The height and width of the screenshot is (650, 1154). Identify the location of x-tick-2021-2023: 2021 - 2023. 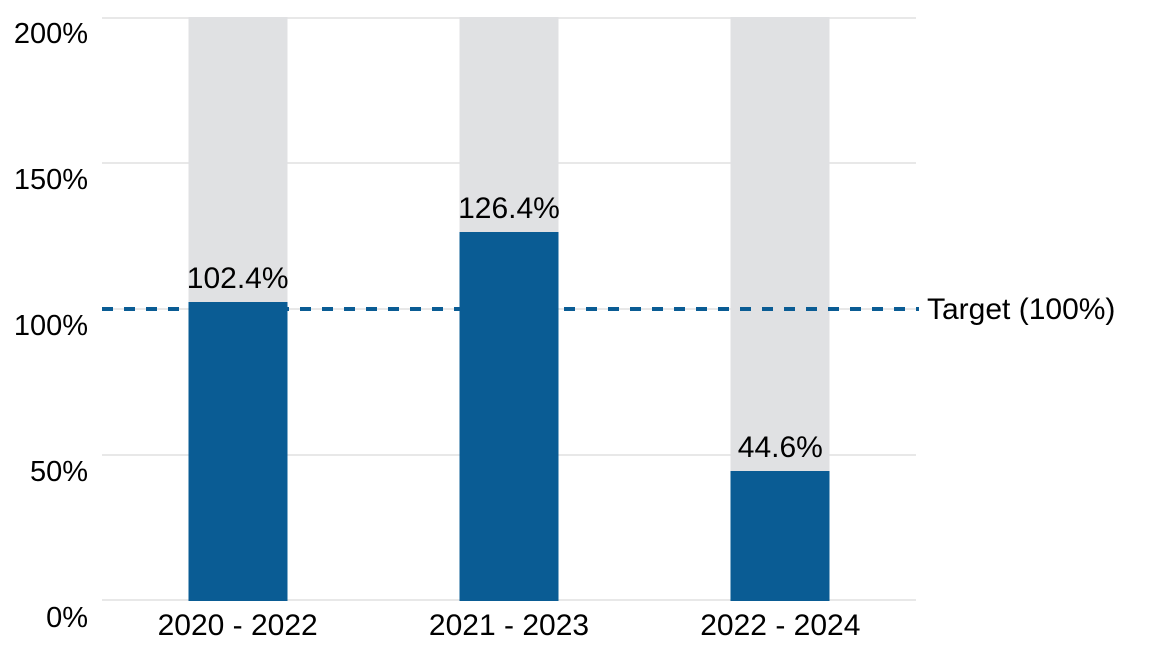
(509, 625).